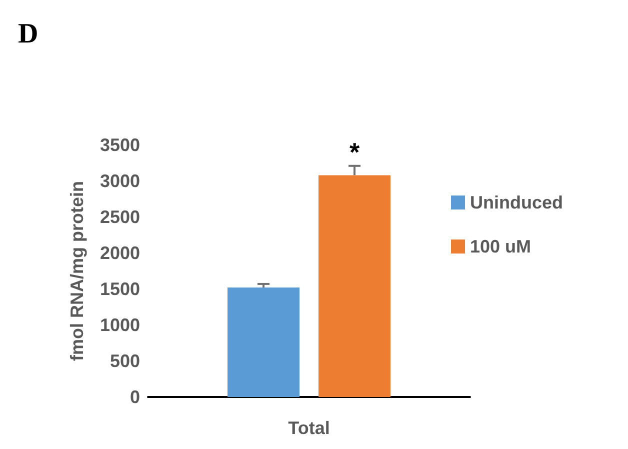 The height and width of the screenshot is (449, 628). I want to click on y-tick-label: 1500, so click(120, 289).